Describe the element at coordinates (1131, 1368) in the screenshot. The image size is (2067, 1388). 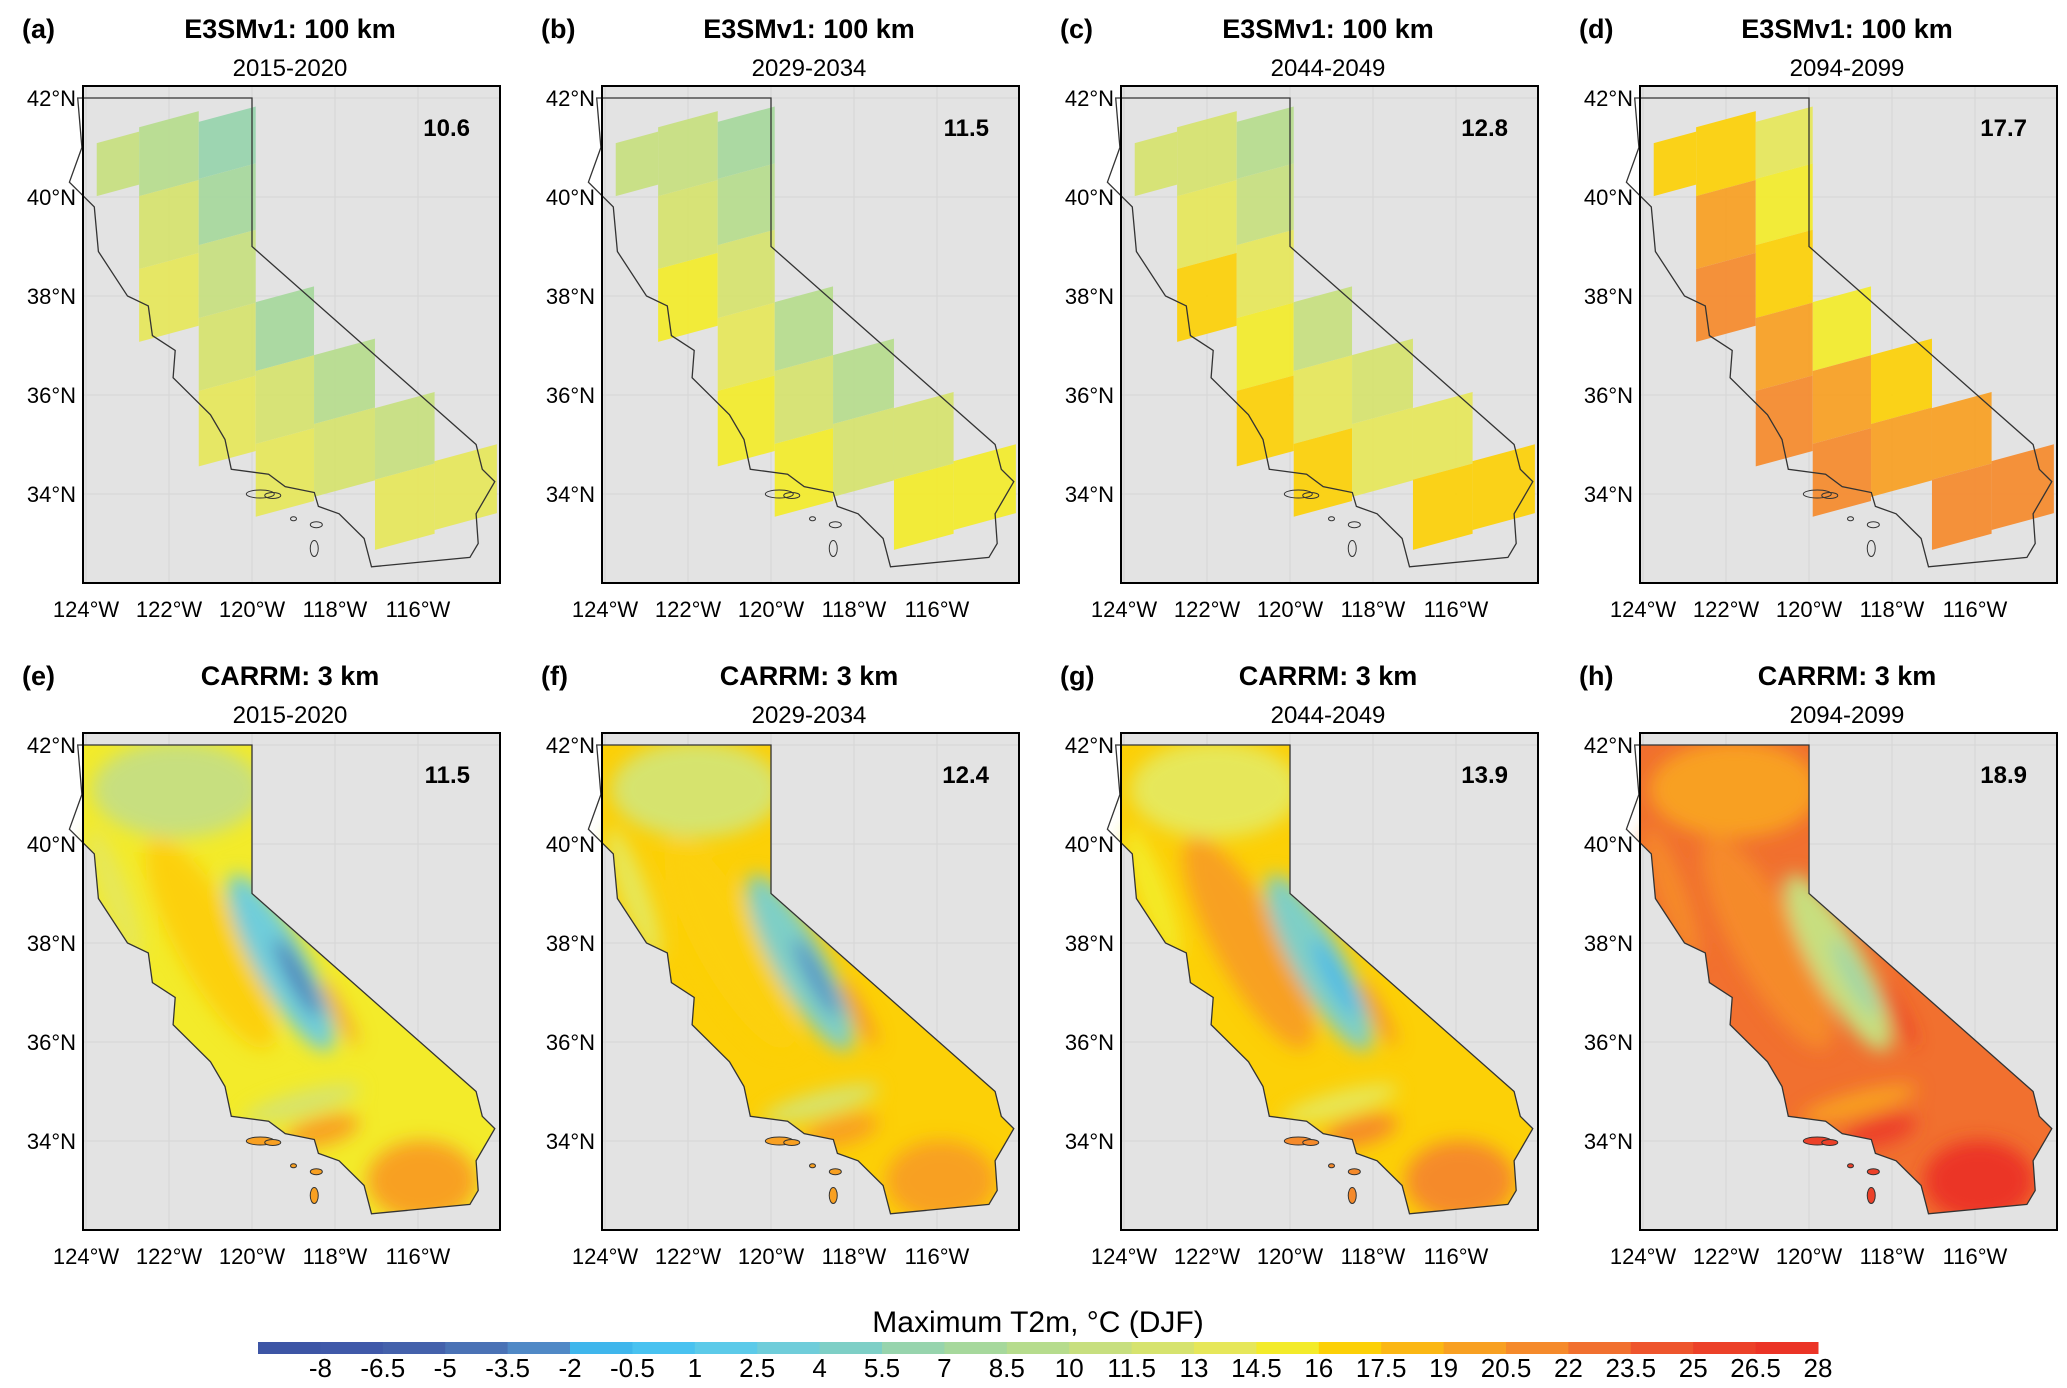
I see `colorbar-tick-label: 11.5` at that location.